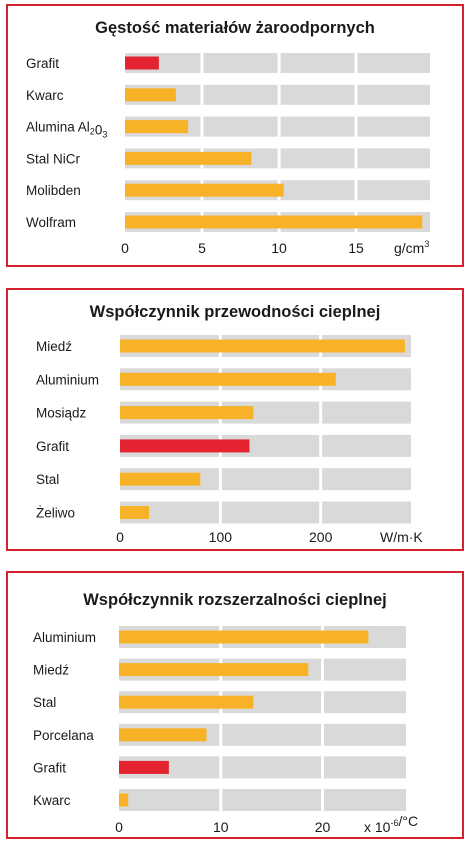 The image size is (472, 845). Describe the element at coordinates (274, 222) in the screenshot. I see `bar-wolfram` at that location.